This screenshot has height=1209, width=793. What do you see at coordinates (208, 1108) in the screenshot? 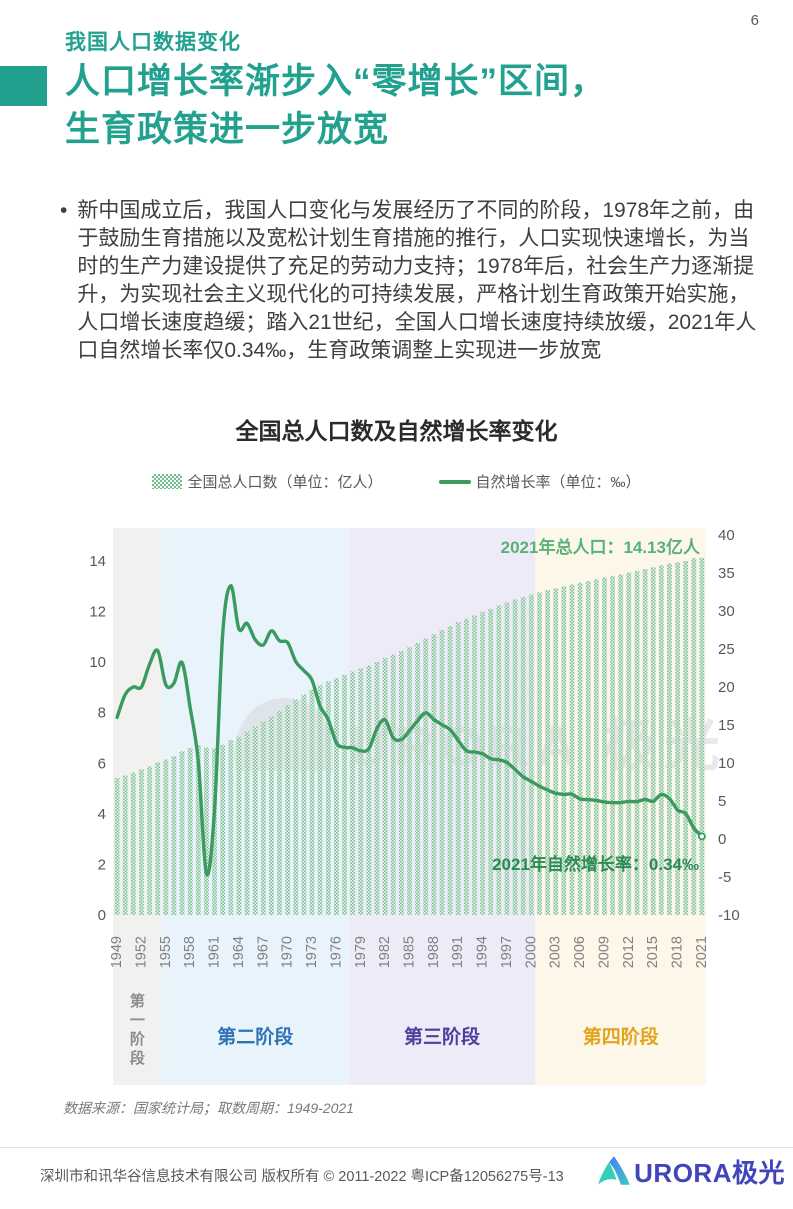
I see `data-source-note: 数据来源：国家统计局；取数周期：1949-2021` at bounding box center [208, 1108].